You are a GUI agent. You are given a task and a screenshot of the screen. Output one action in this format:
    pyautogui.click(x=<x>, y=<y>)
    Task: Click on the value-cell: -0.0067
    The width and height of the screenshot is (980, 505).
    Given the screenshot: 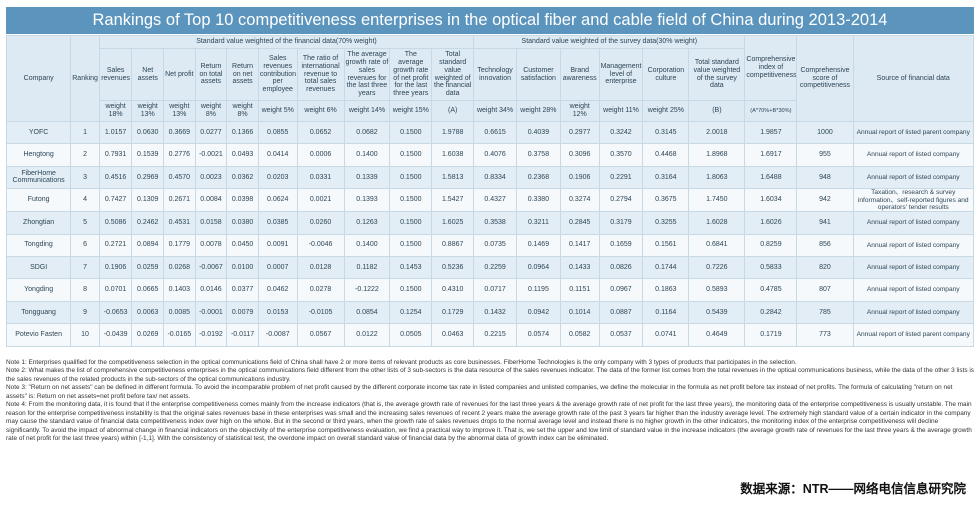 What is the action you would take?
    pyautogui.click(x=211, y=268)
    